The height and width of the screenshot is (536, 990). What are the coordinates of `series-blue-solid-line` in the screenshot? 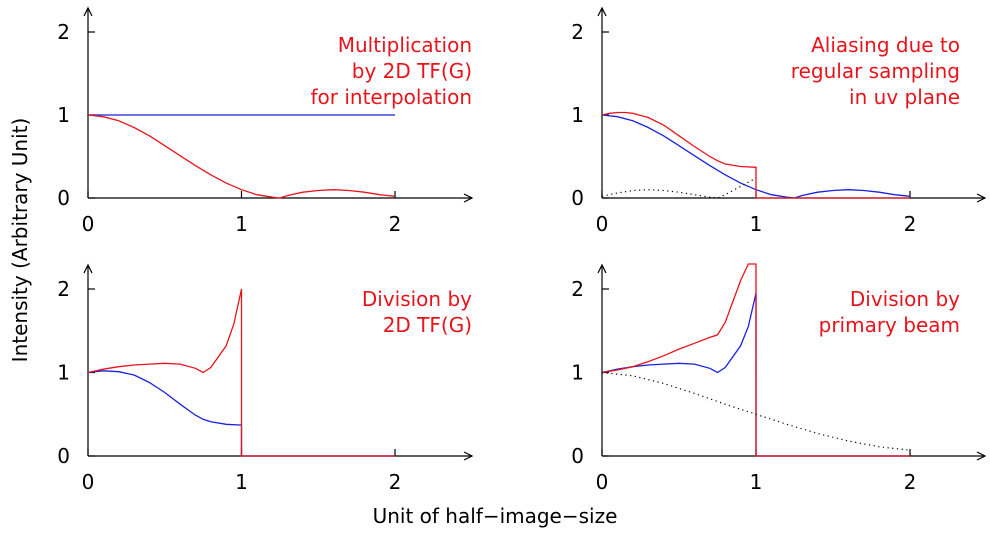 It's located at (756, 156).